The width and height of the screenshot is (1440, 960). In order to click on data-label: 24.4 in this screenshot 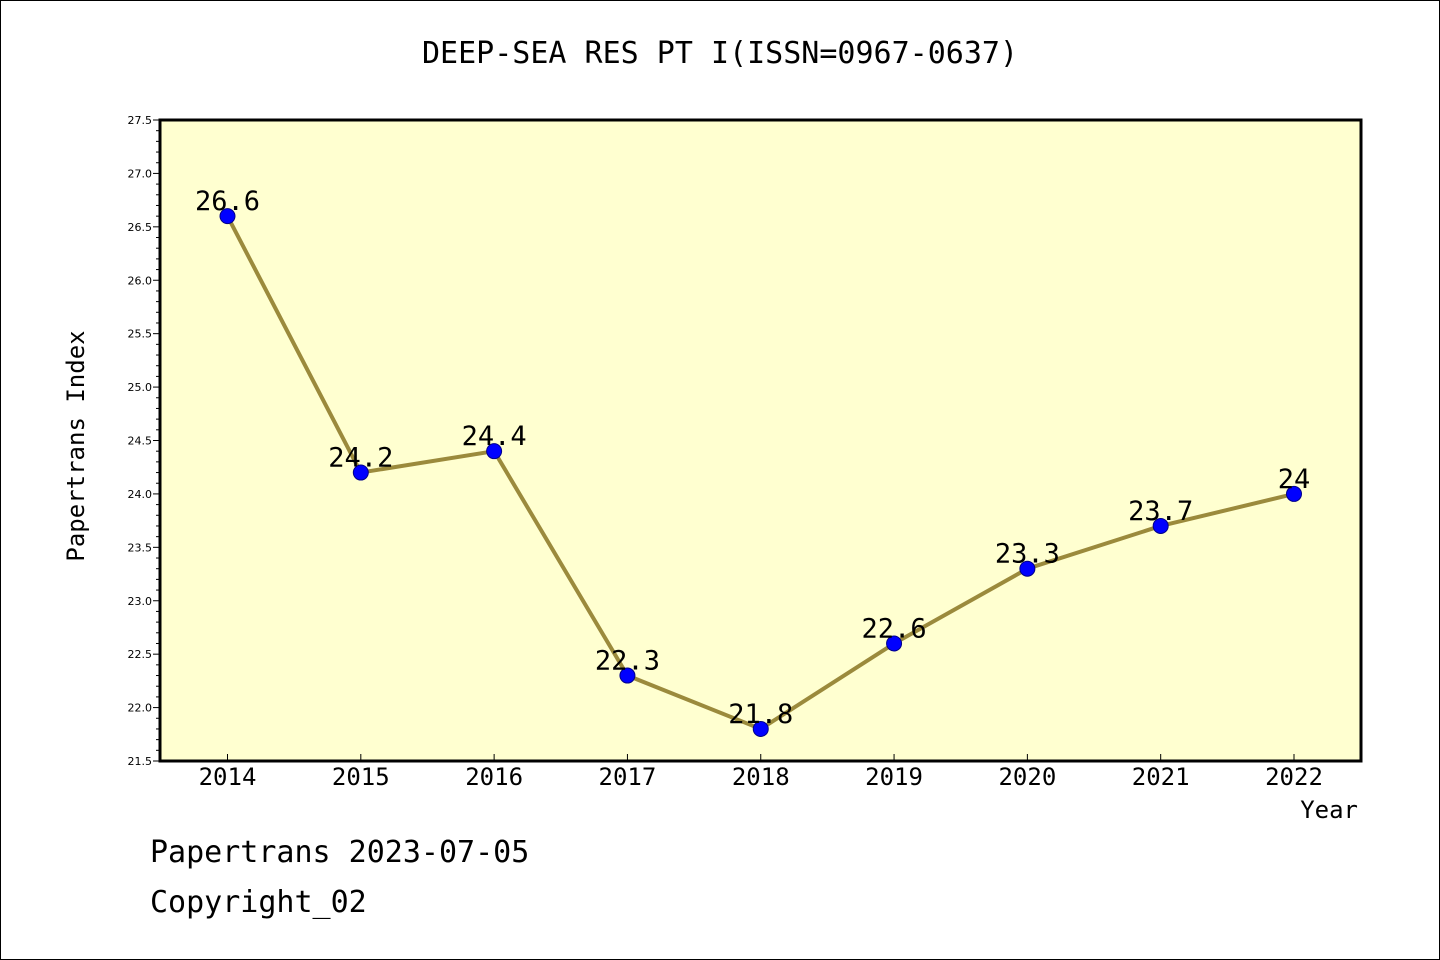, I will do `click(494, 436)`.